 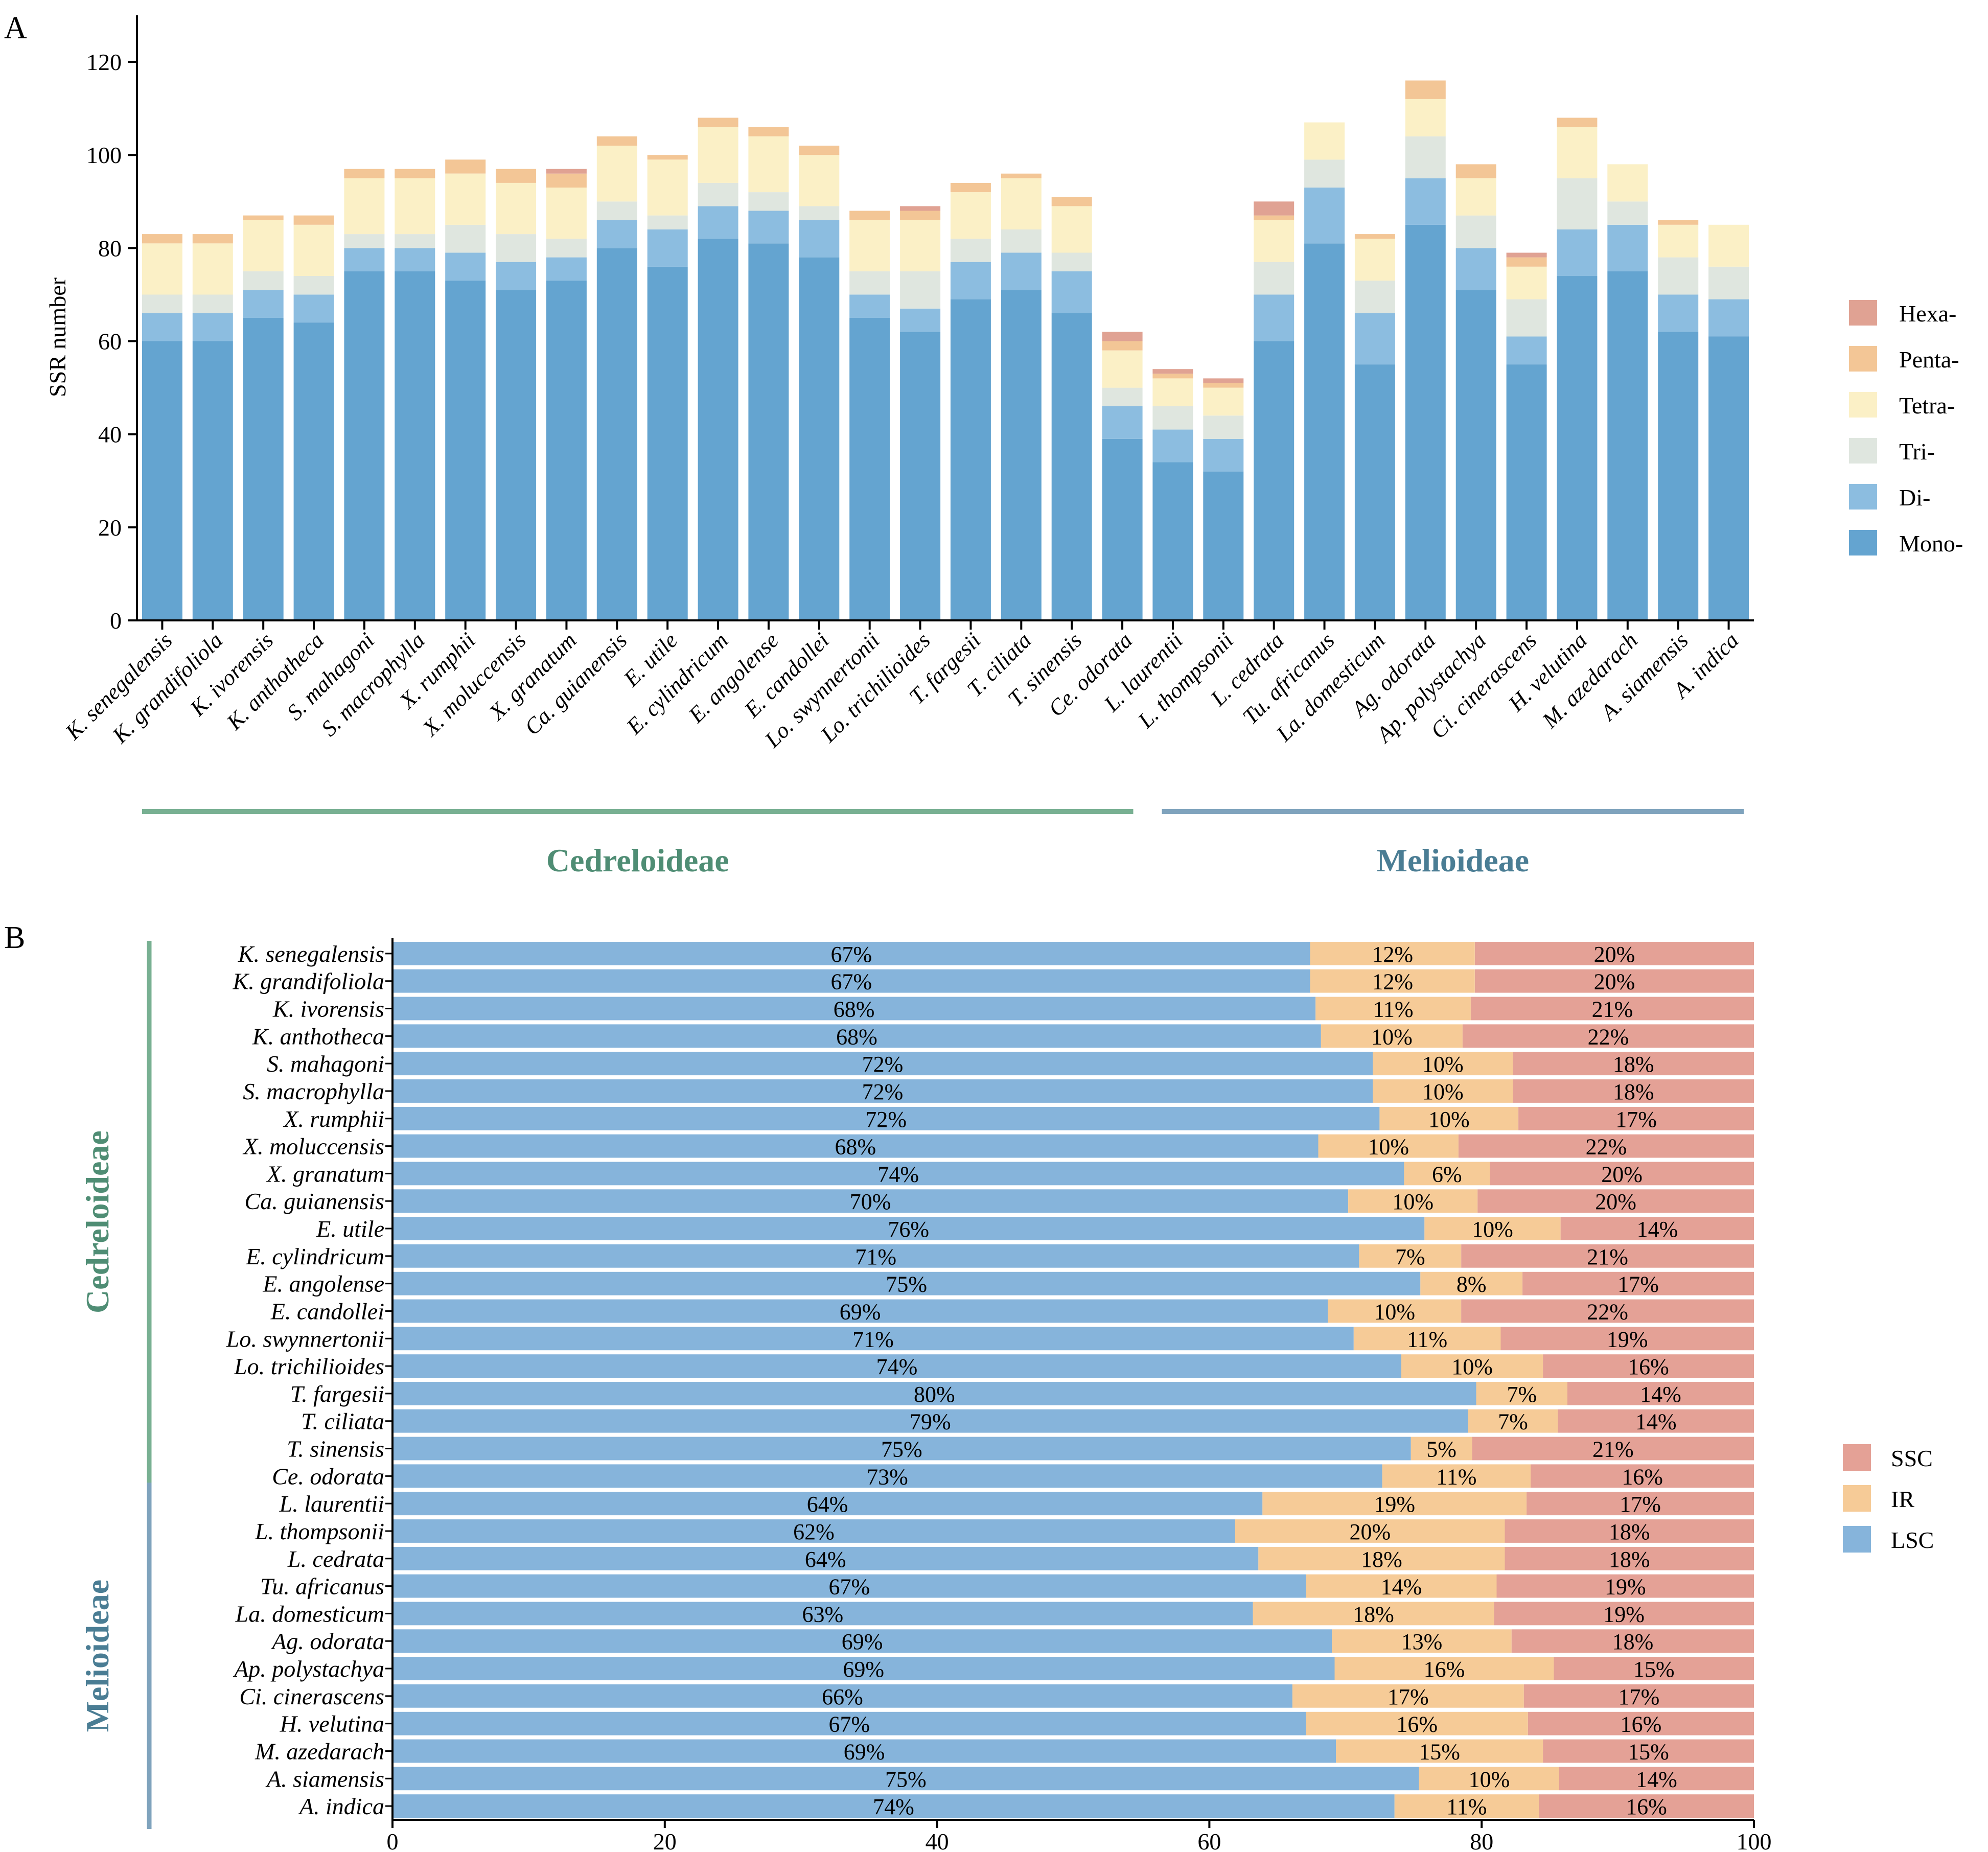 What do you see at coordinates (516, 455) in the screenshot?
I see `bar-mono-x-moluccensis` at bounding box center [516, 455].